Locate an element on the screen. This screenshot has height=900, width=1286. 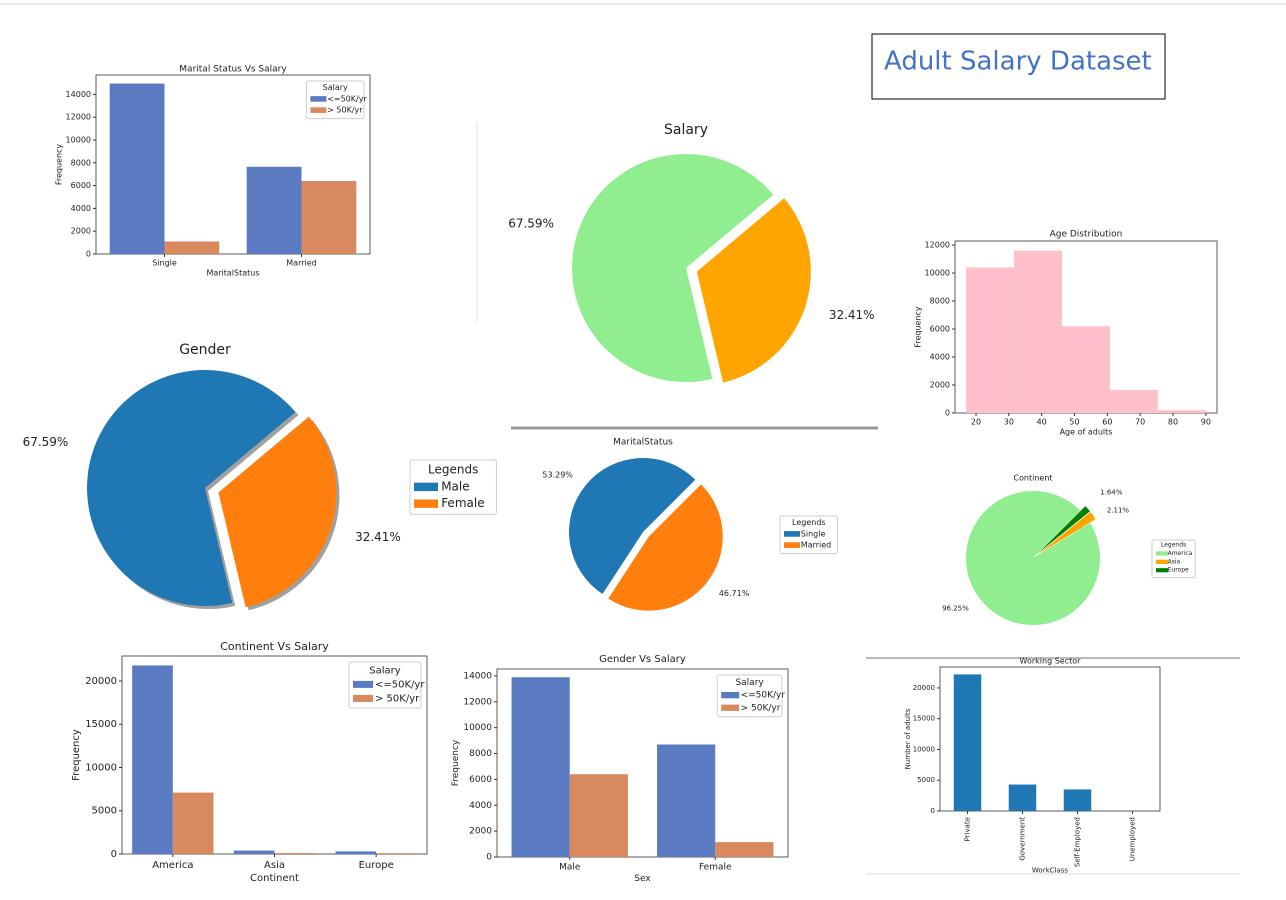
x-tick-label: Self-Employed is located at coordinates (1078, 842).